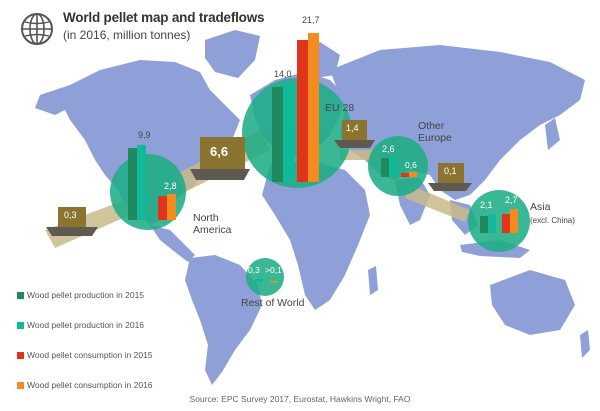  What do you see at coordinates (86, 325) in the screenshot?
I see `legend-label: Wood pellet production in 2016` at bounding box center [86, 325].